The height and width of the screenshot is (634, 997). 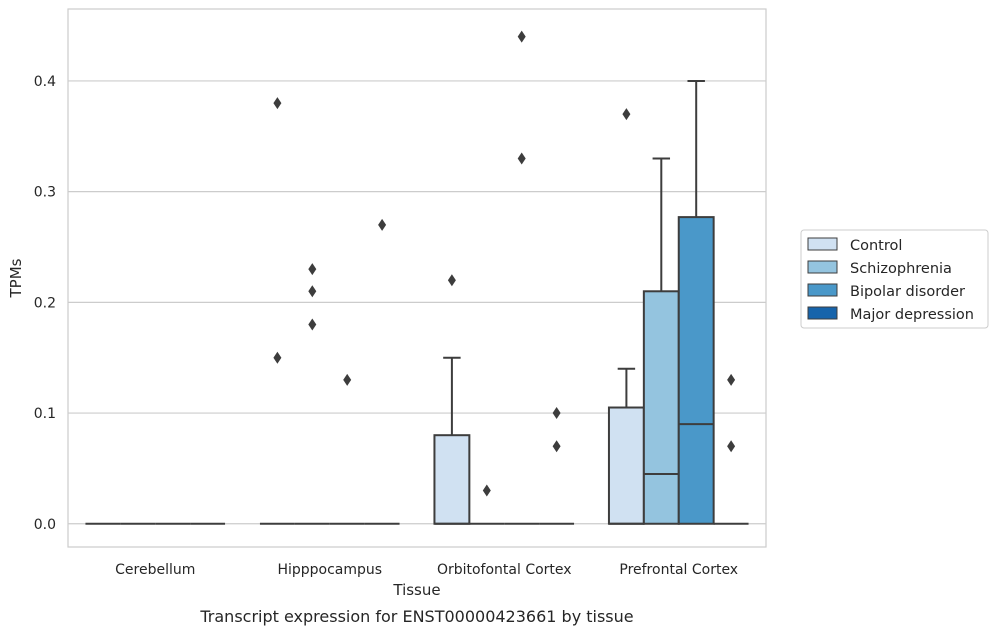 What do you see at coordinates (45, 303) in the screenshot?
I see `y-tick-label: 0.2` at bounding box center [45, 303].